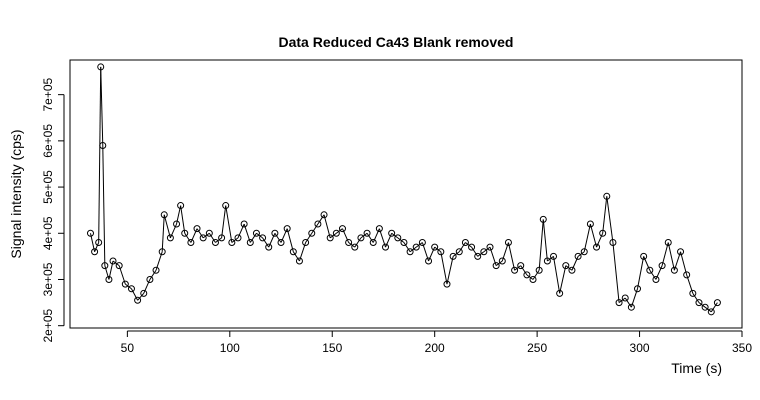  Describe the element at coordinates (696, 368) in the screenshot. I see `x-axis-label: Time (s)` at that location.